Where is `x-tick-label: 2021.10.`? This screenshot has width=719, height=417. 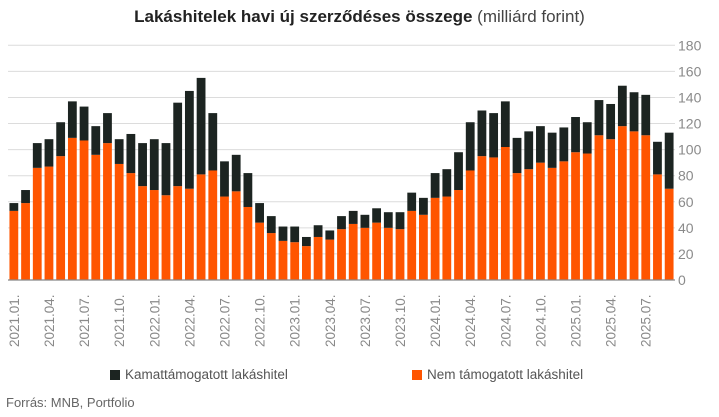 x-tick-label: 2021.10. is located at coordinates (119, 320).